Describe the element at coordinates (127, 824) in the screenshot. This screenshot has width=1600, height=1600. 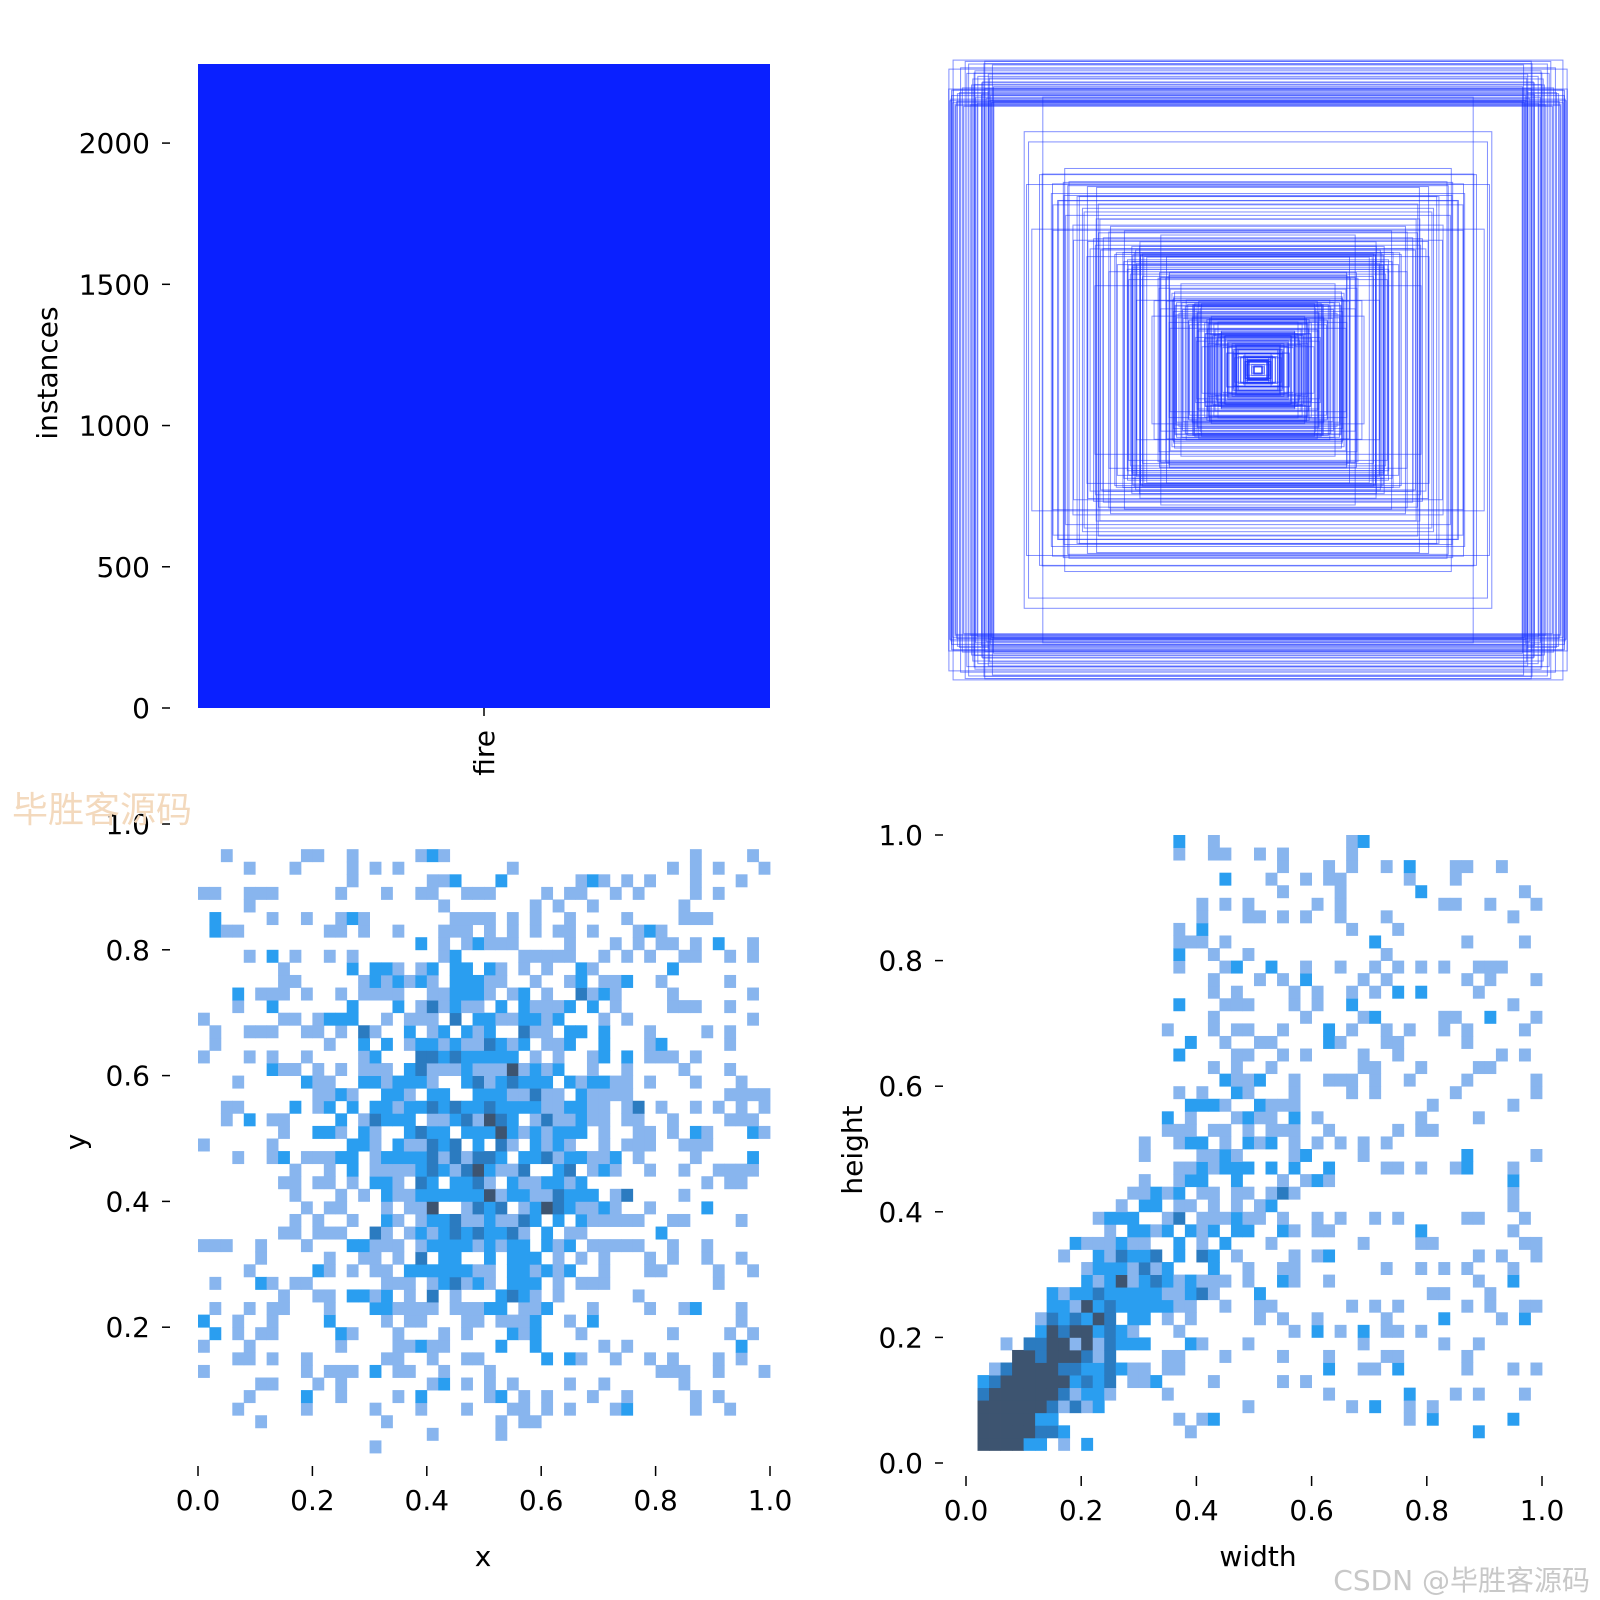
I see `y-tick-label: 1.0` at that location.